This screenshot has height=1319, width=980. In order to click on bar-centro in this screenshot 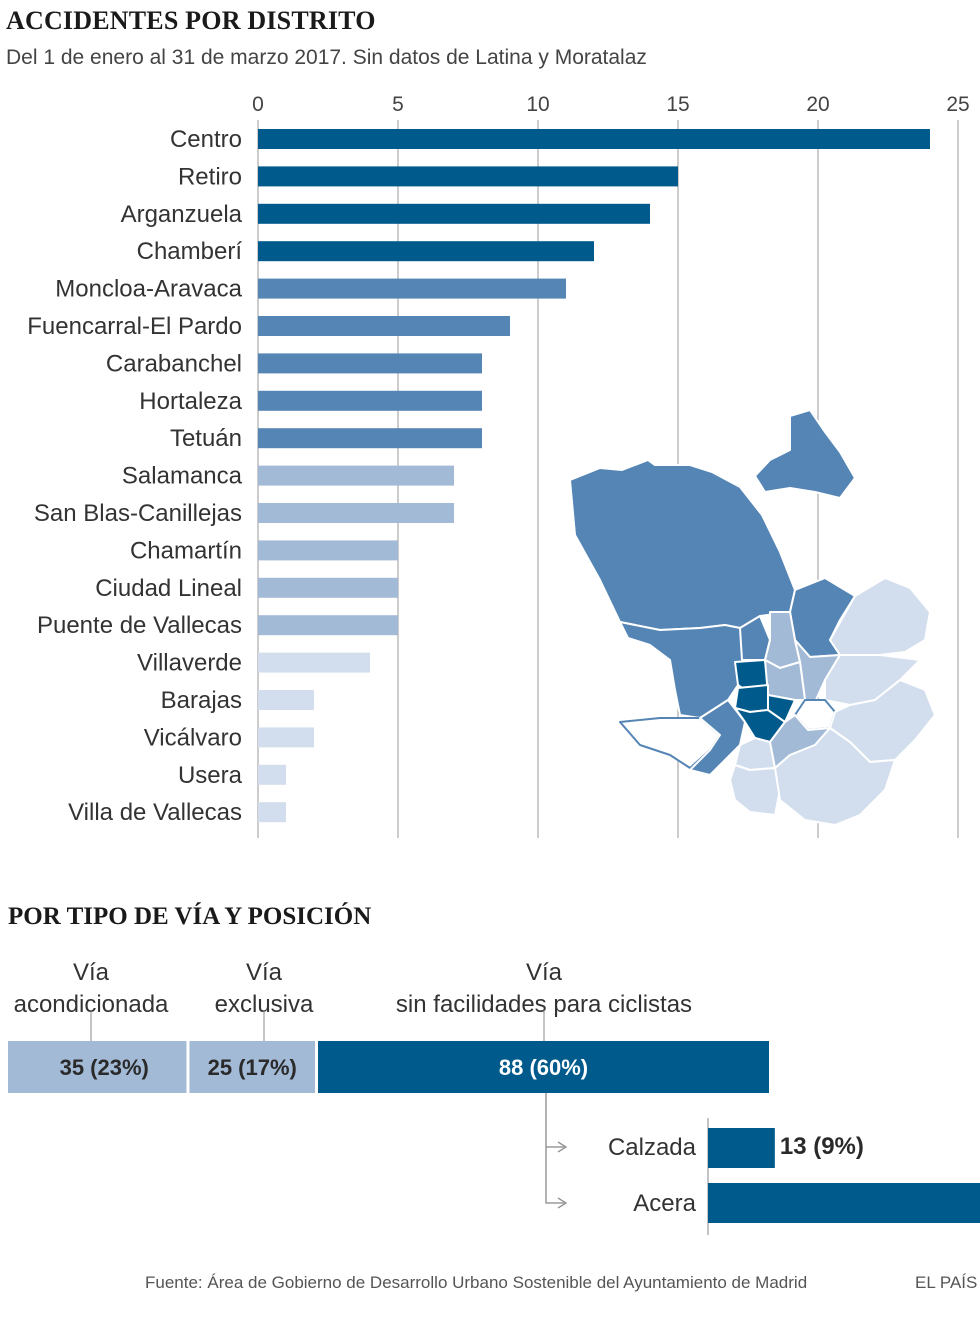, I will do `click(594, 139)`.